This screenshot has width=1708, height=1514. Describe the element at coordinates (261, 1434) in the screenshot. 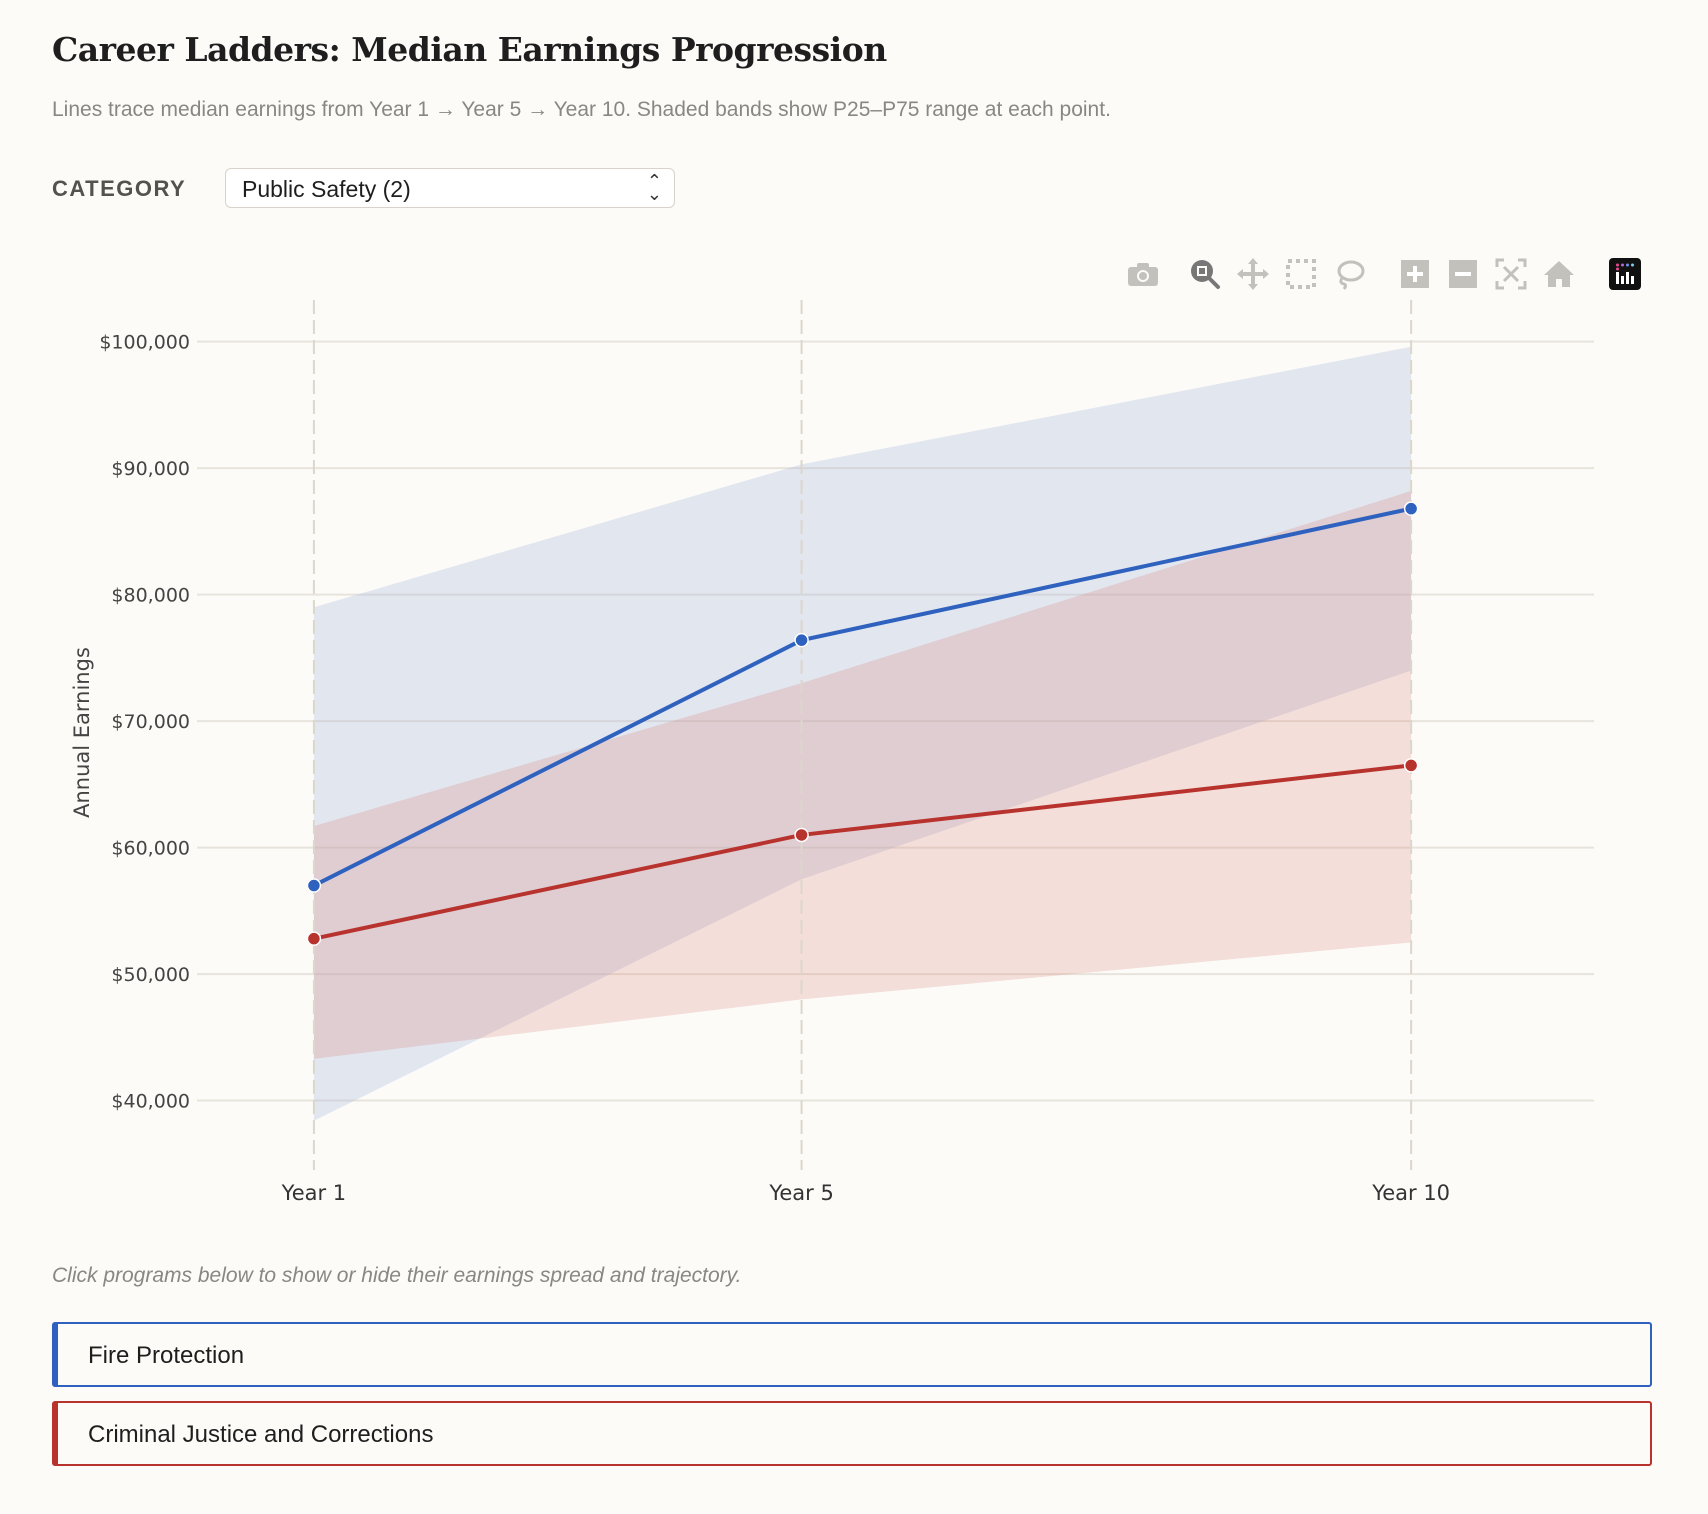

I see `program-name: Criminal Justice and Corrections` at that location.